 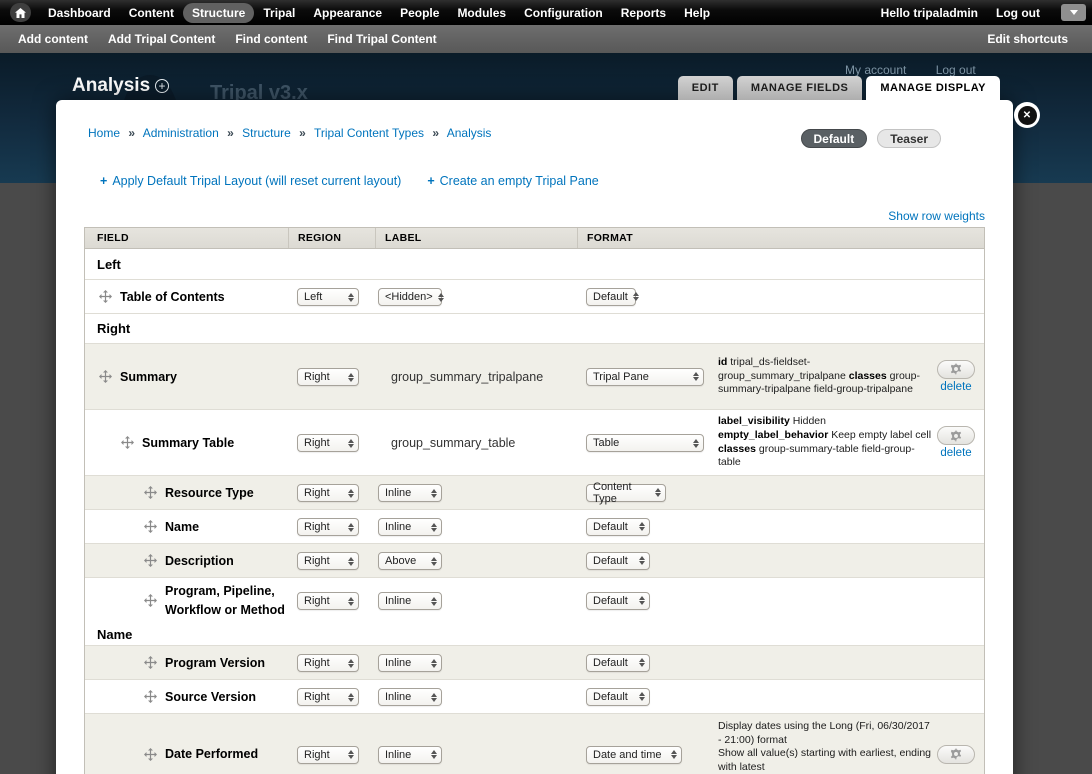 I want to click on label-select: Above, so click(x=410, y=561).